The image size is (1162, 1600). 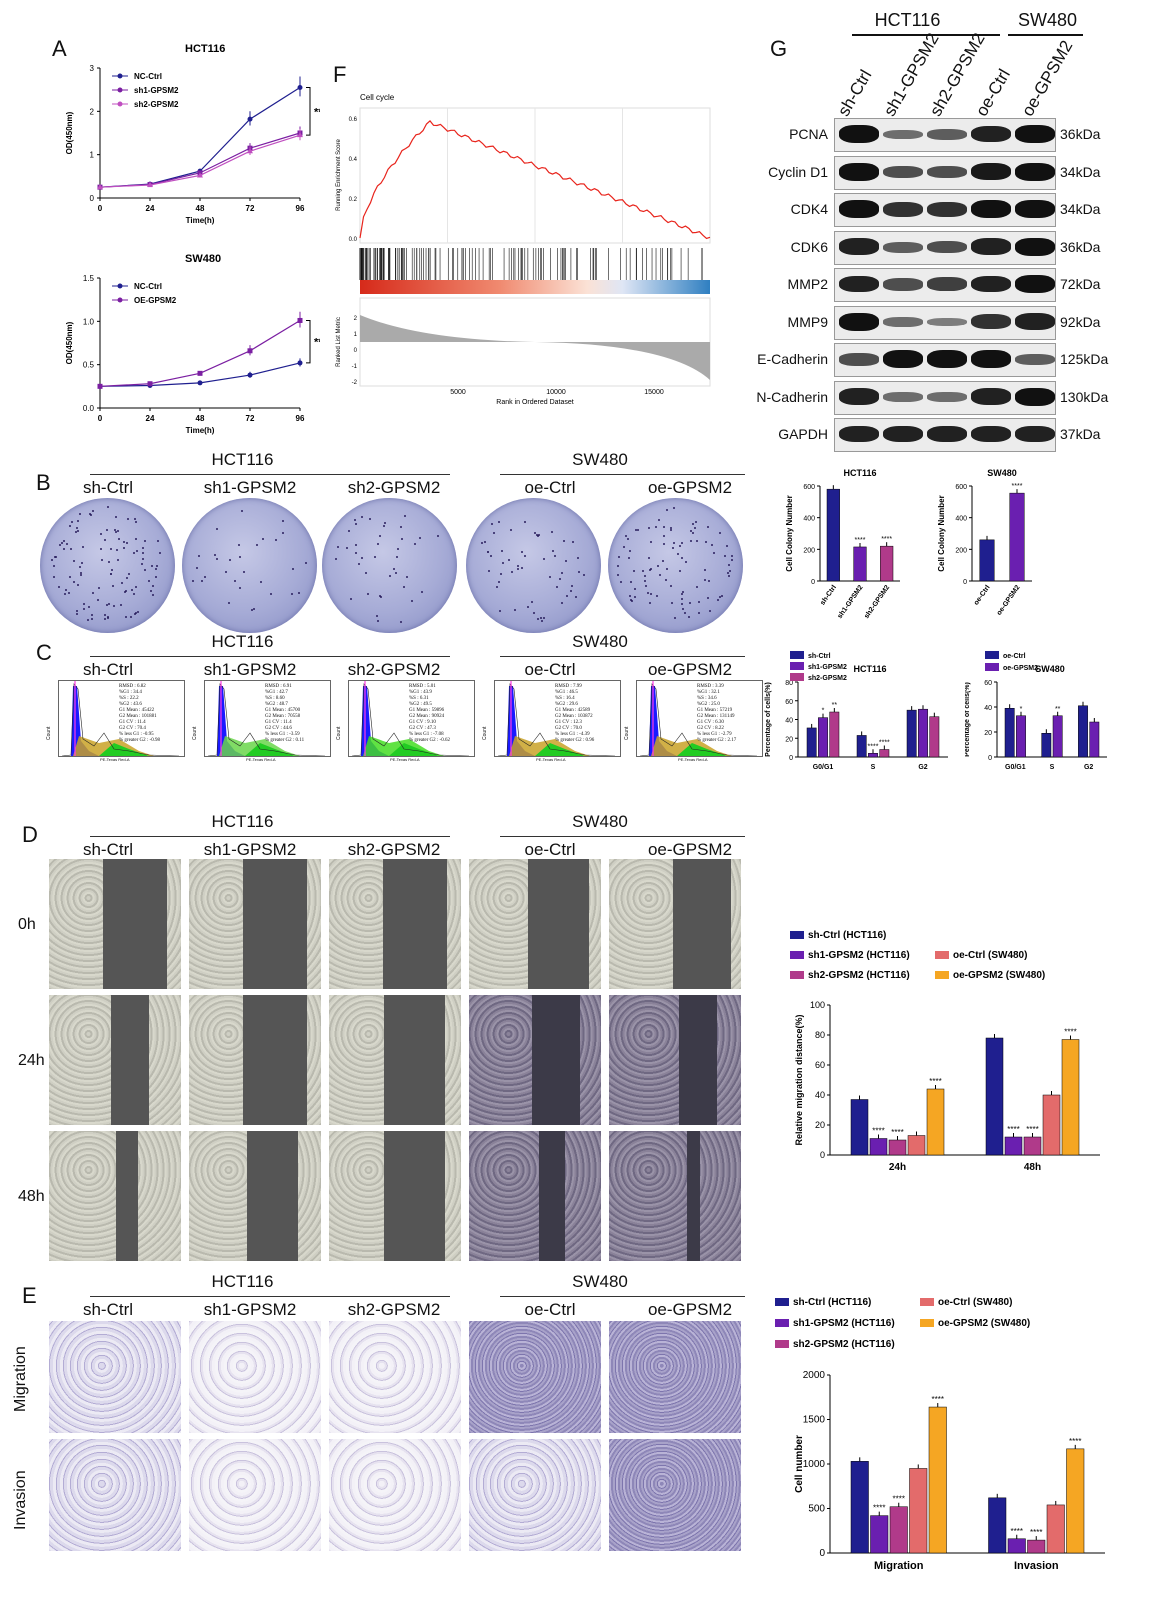 What do you see at coordinates (922, 767) in the screenshot?
I see `category-label: G2` at bounding box center [922, 767].